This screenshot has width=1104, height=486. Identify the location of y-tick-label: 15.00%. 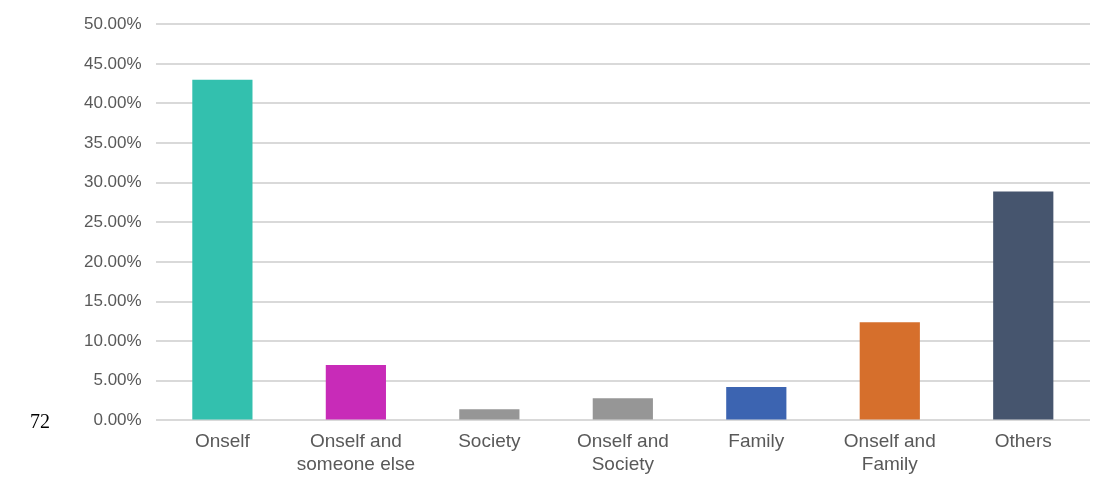
(112, 301).